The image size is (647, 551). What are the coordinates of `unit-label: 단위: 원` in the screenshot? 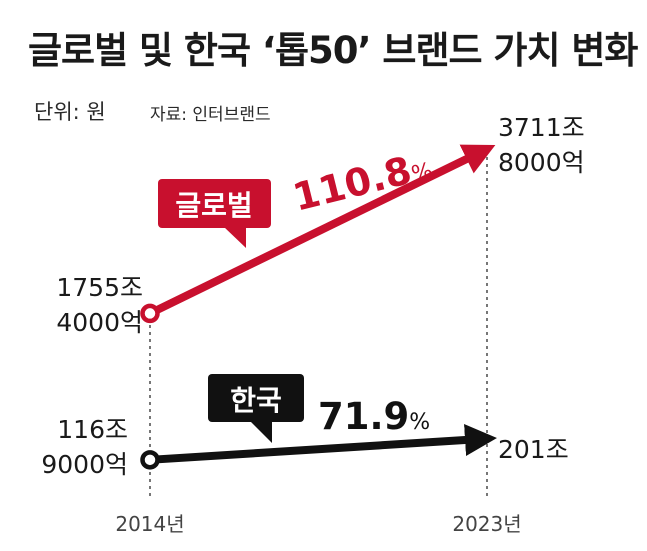 It's located at (70, 112).